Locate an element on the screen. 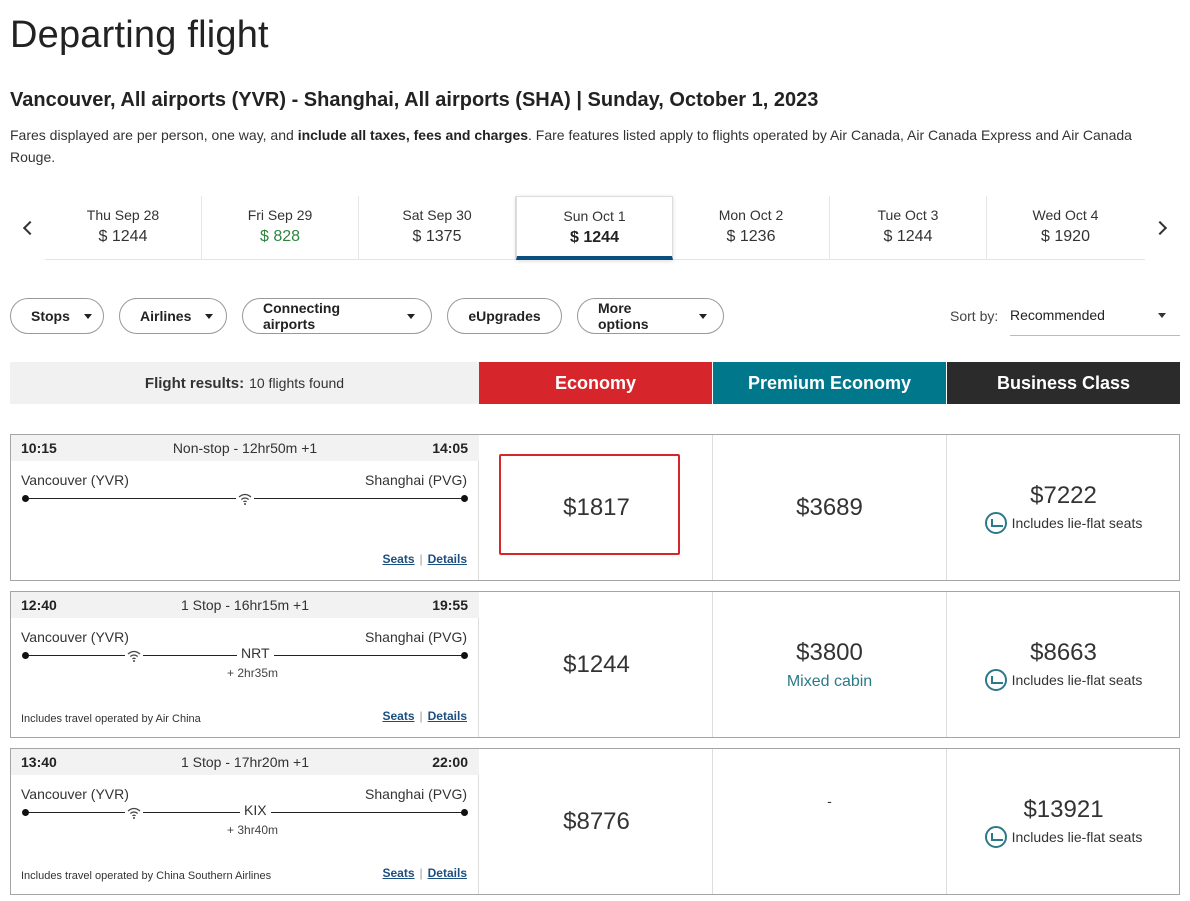  sort-select: Recommended is located at coordinates (1095, 317).